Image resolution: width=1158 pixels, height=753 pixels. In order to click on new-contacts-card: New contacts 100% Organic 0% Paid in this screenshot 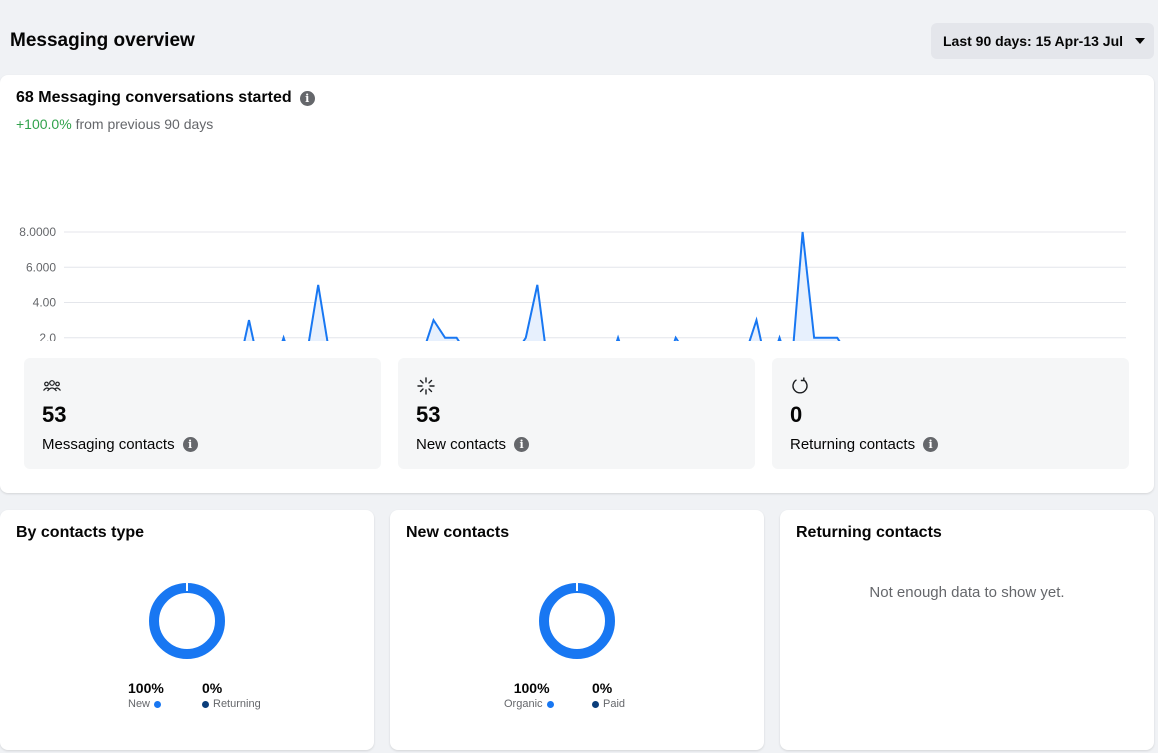, I will do `click(577, 630)`.